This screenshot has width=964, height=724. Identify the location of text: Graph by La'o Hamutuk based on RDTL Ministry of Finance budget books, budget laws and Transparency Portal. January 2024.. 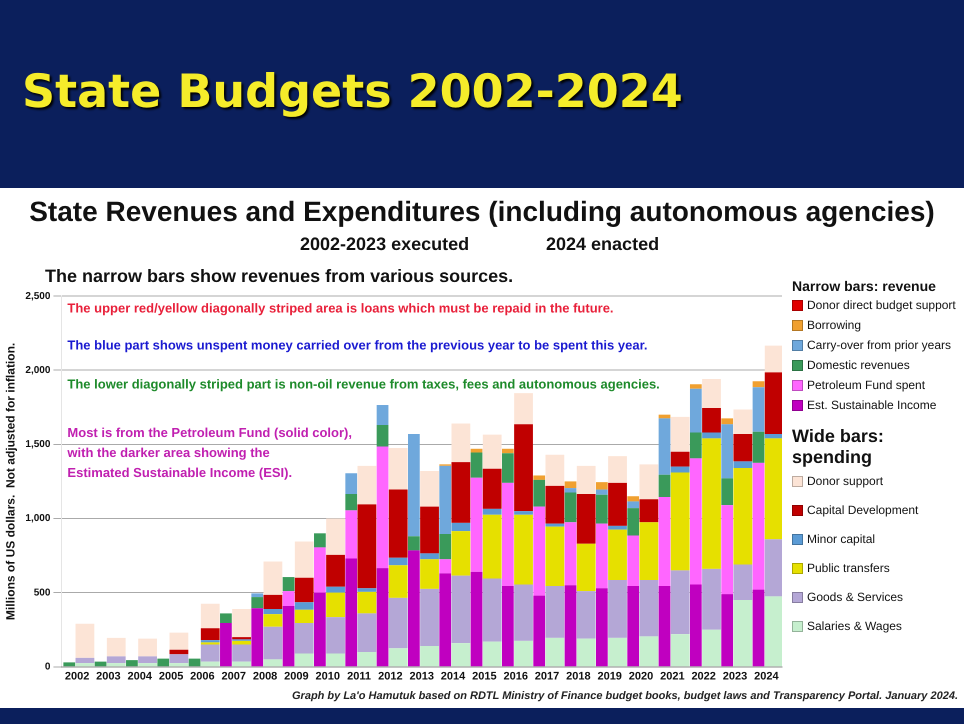
(625, 696).